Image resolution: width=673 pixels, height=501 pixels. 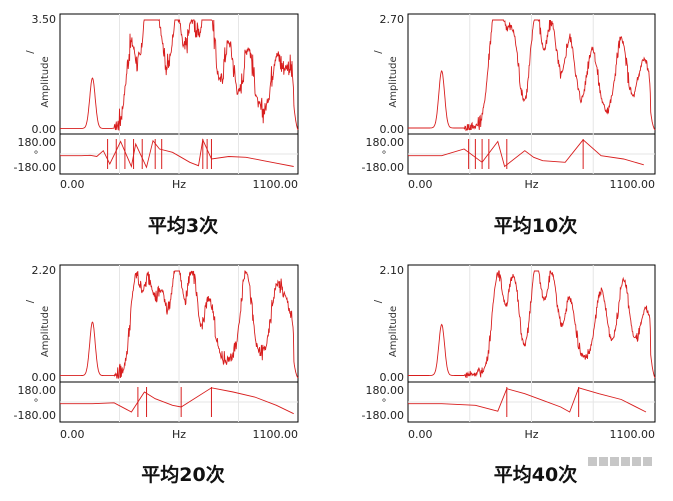 I want to click on panel-caption: 平均3次, so click(x=183, y=225).